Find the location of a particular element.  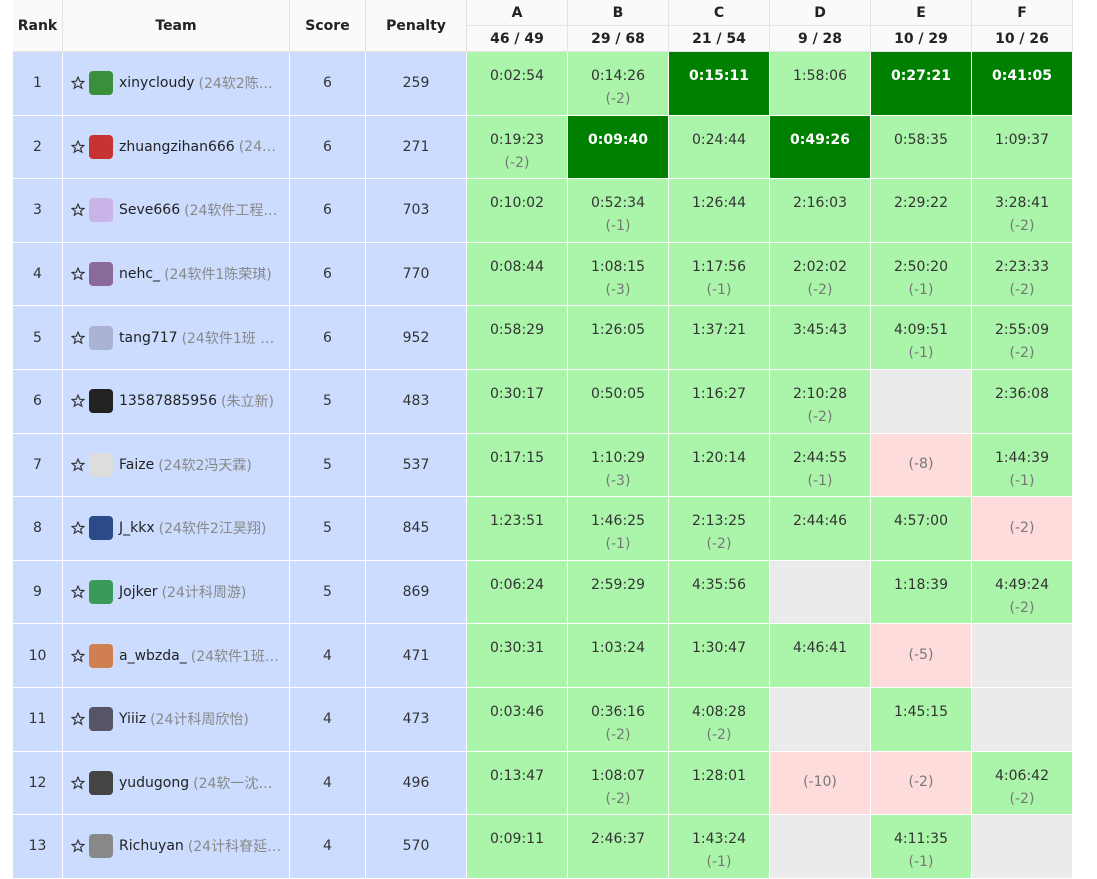

problem-cell: 2:36:08 is located at coordinates (1022, 402).